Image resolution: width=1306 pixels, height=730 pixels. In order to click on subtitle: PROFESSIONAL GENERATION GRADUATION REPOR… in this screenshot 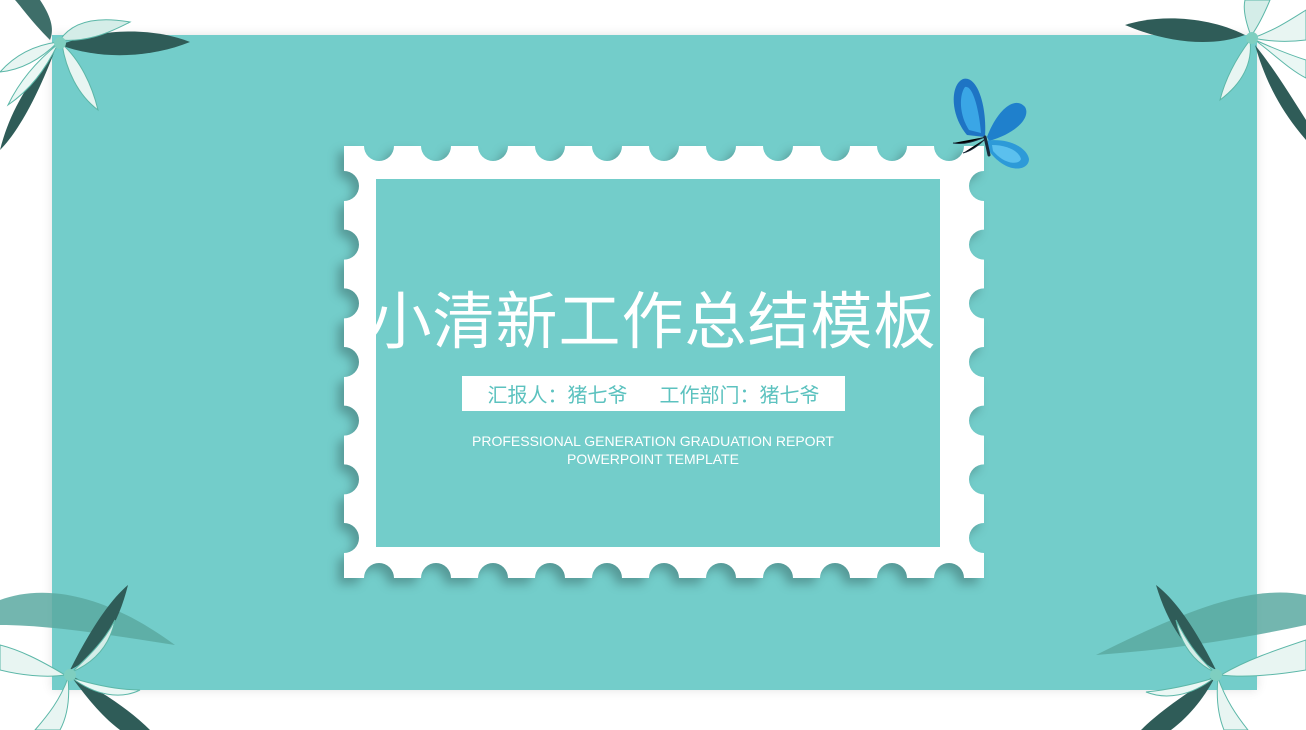, I will do `click(653, 450)`.